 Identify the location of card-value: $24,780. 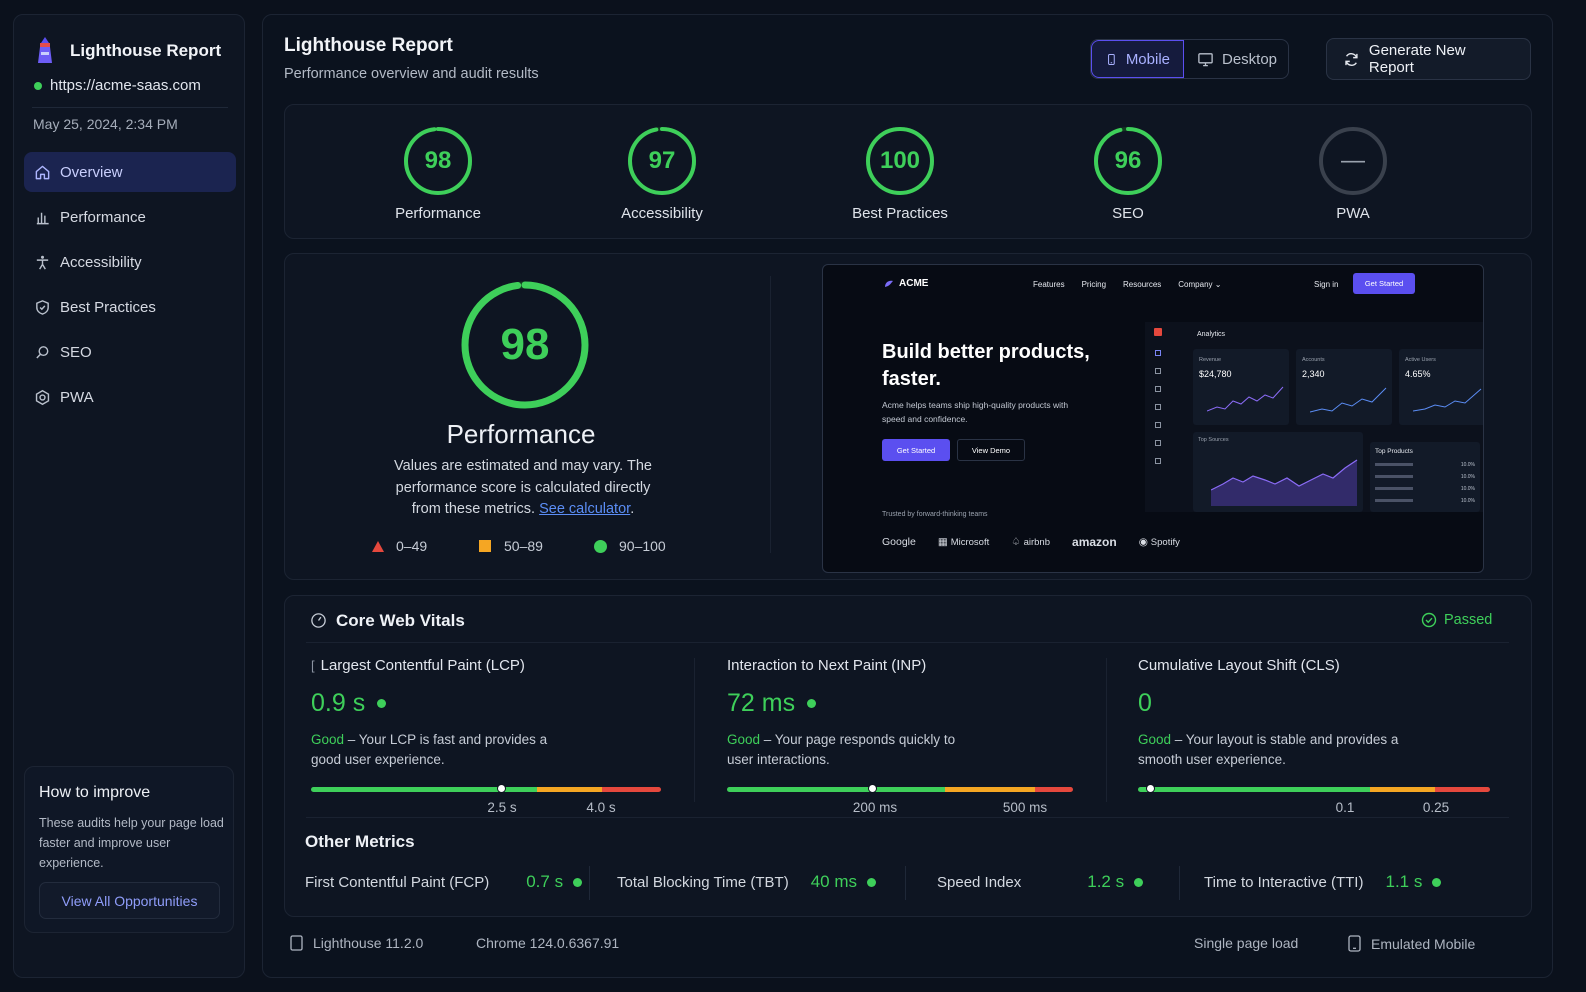
(1215, 374).